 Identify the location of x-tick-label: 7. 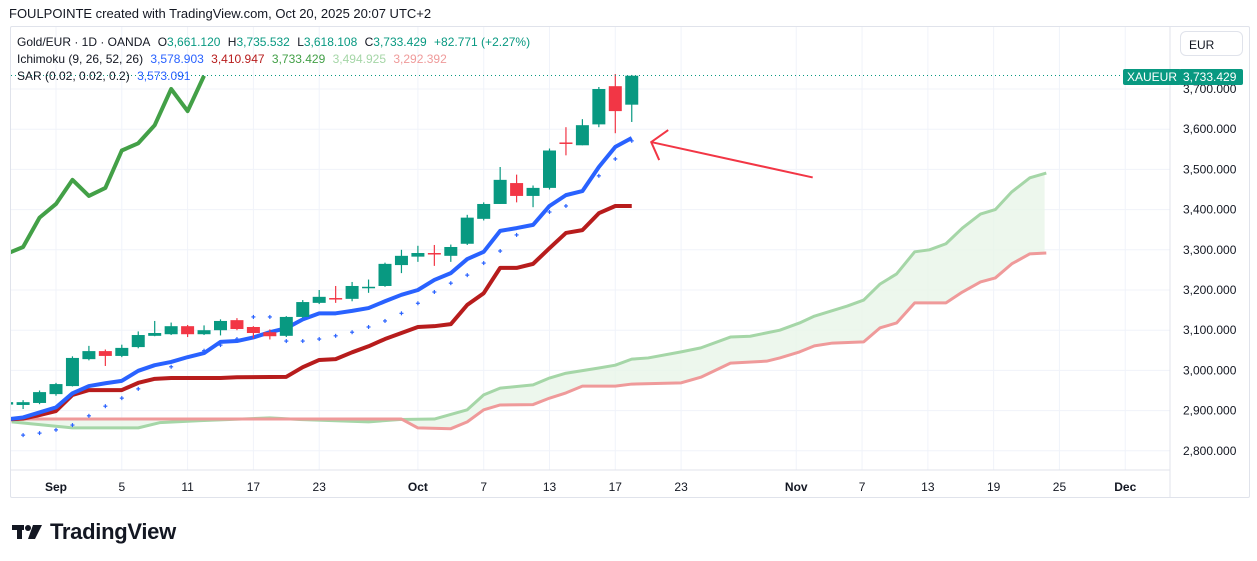
(862, 487).